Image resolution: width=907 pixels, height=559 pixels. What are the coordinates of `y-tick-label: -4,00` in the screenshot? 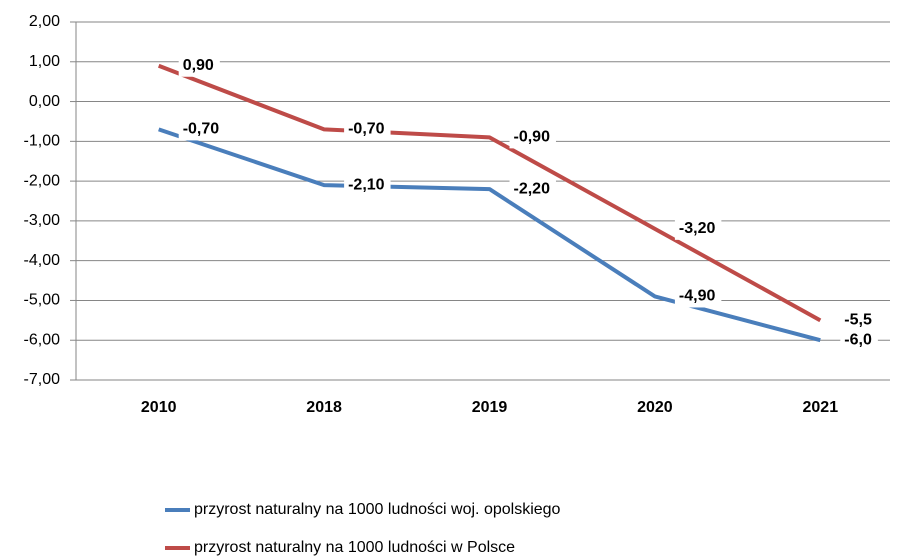 It's located at (42, 260).